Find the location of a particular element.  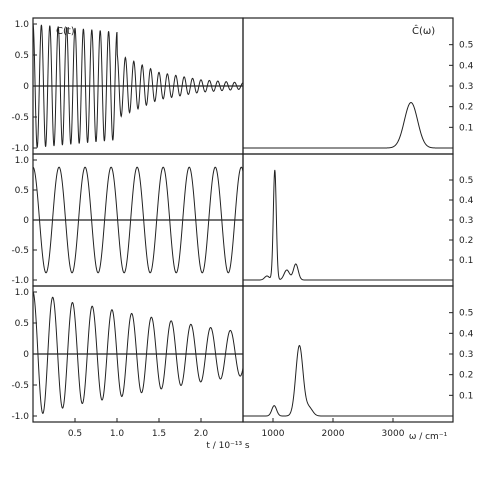

x-tick-label: 1.0 is located at coordinates (117, 434).